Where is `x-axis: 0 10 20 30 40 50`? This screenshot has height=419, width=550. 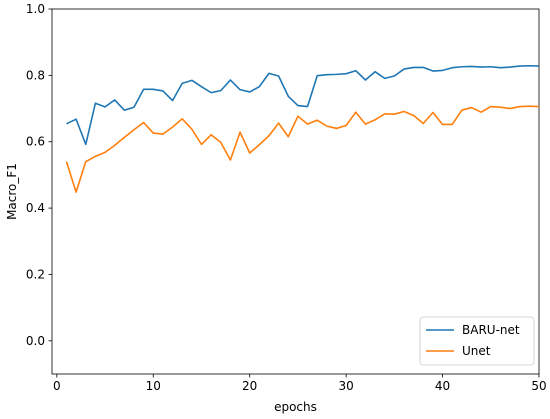
x-axis: 0 10 20 30 40 50 is located at coordinates (300, 383).